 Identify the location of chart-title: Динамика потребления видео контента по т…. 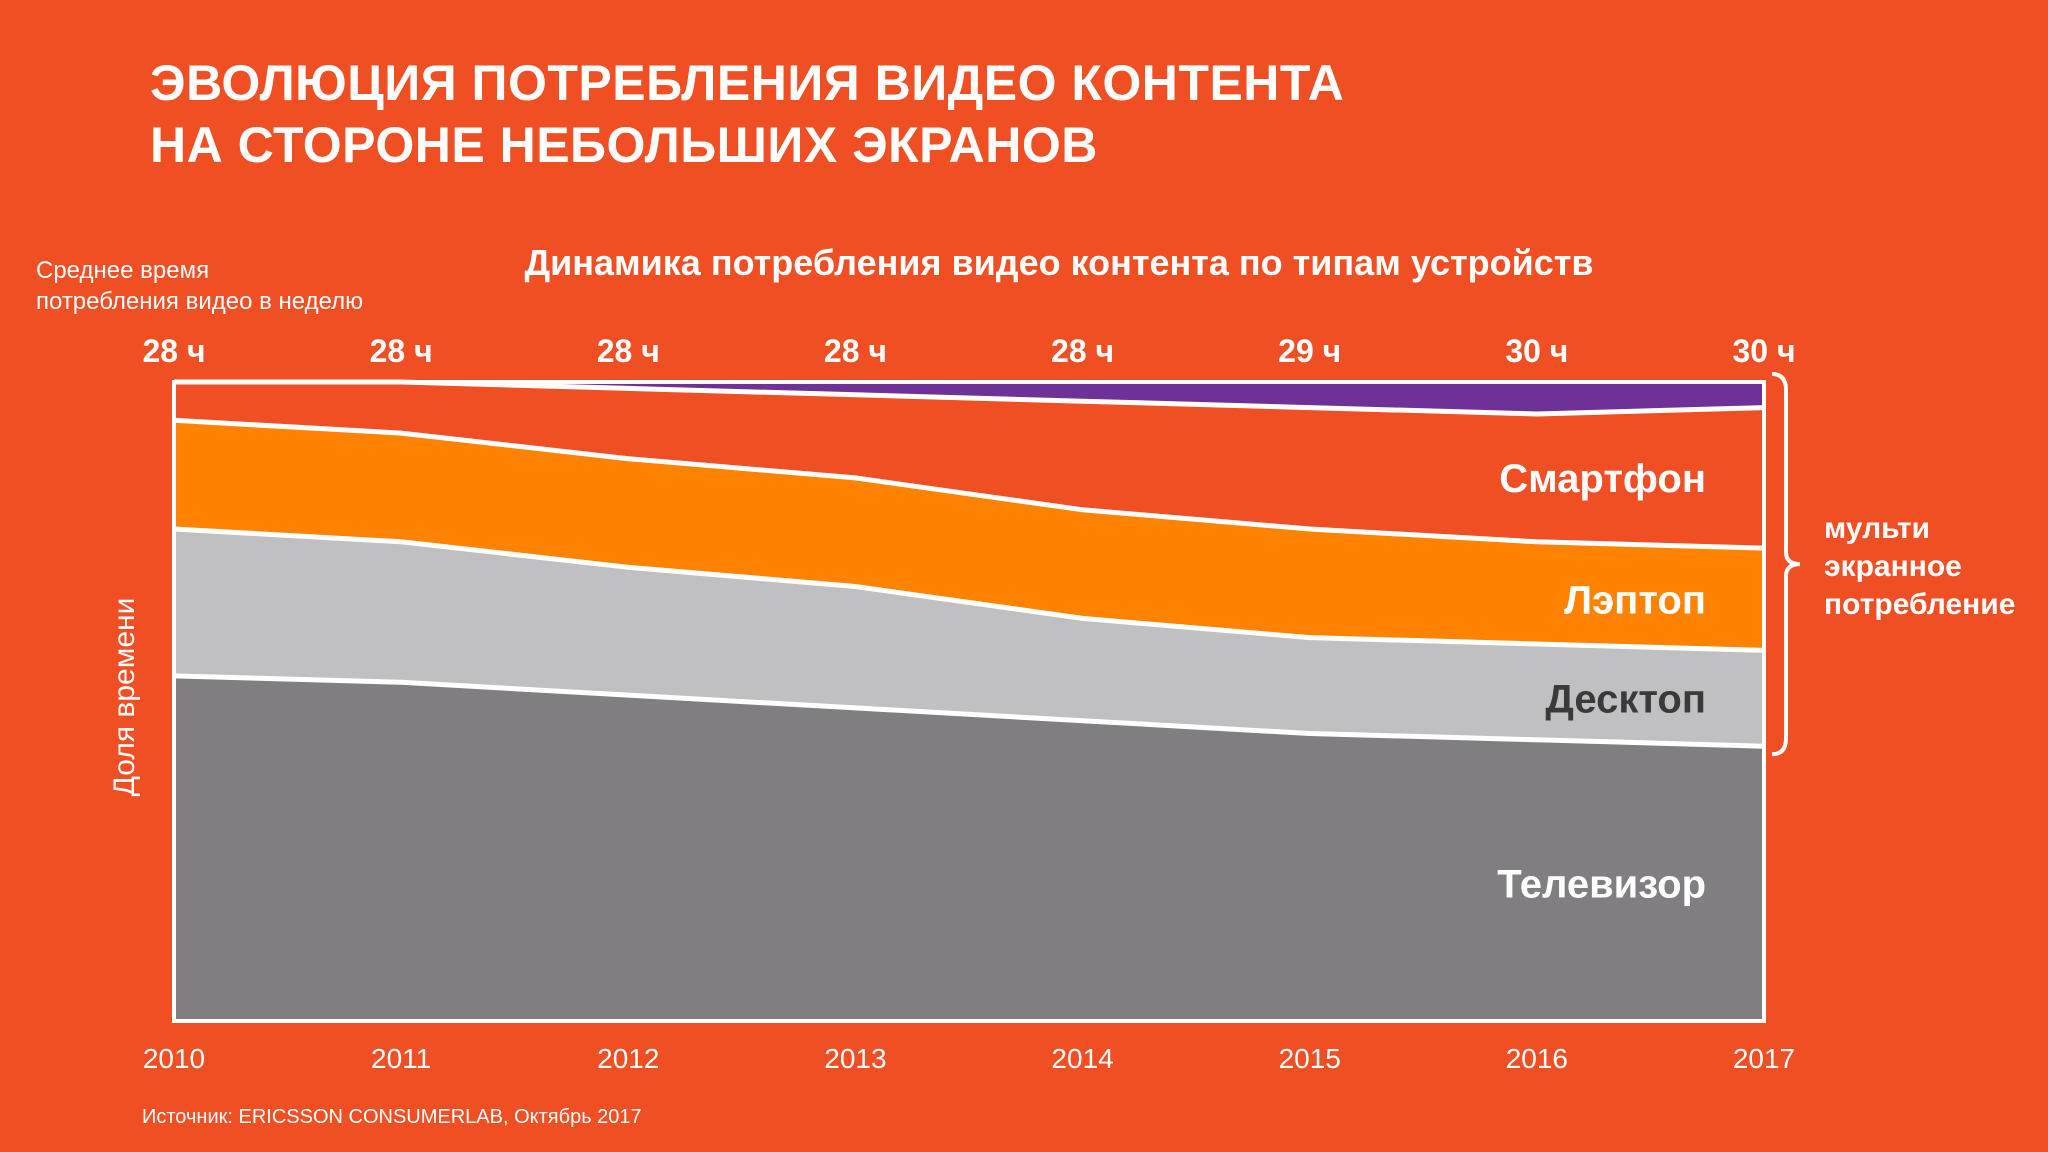
(1059, 262).